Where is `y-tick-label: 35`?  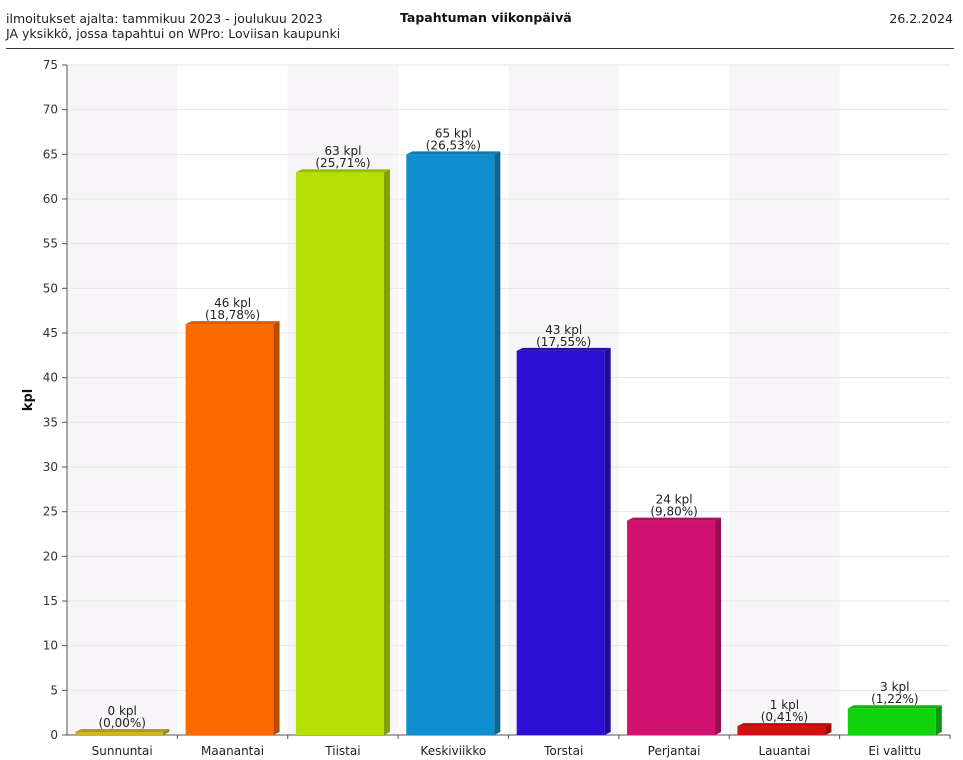 y-tick-label: 35 is located at coordinates (50, 422).